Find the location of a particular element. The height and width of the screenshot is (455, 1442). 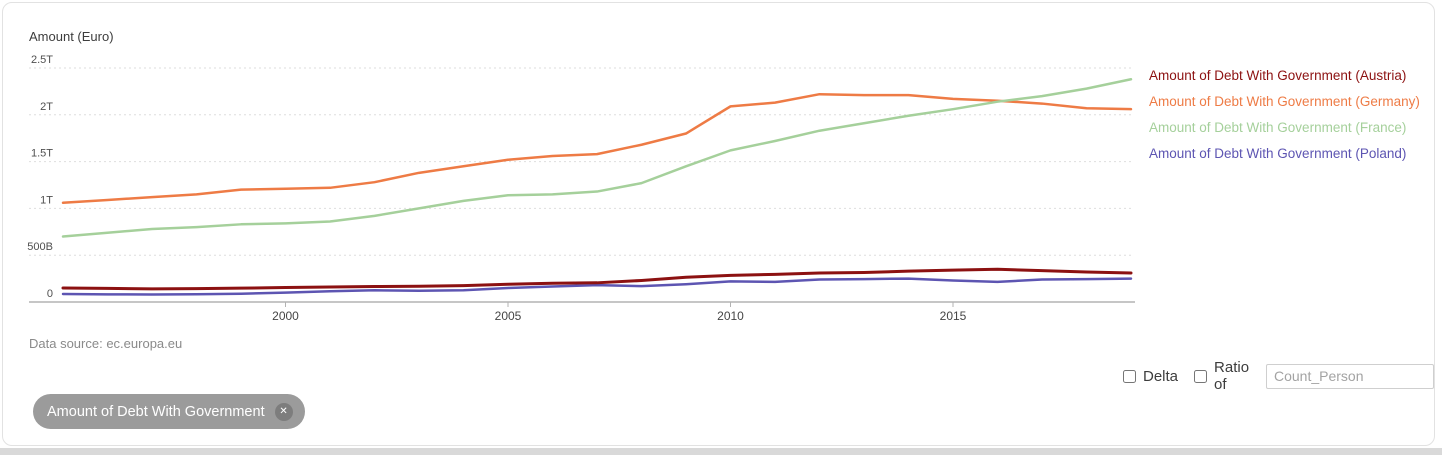

page-bottom-strip is located at coordinates (721, 451).